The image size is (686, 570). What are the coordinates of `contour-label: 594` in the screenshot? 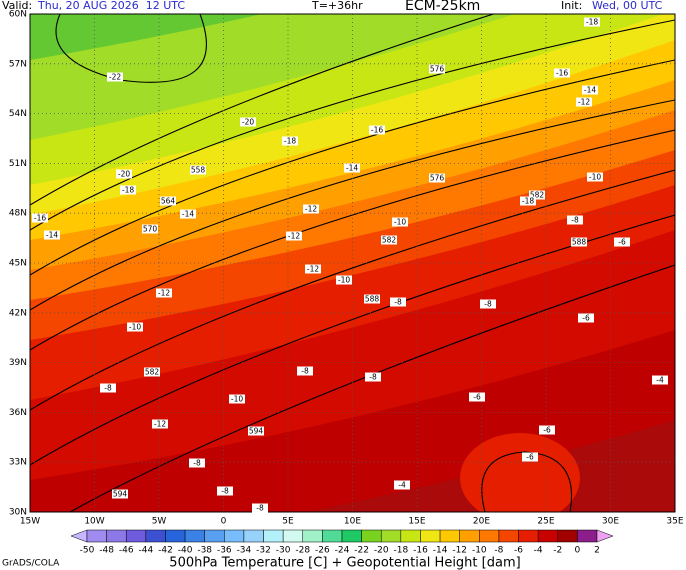 It's located at (256, 431).